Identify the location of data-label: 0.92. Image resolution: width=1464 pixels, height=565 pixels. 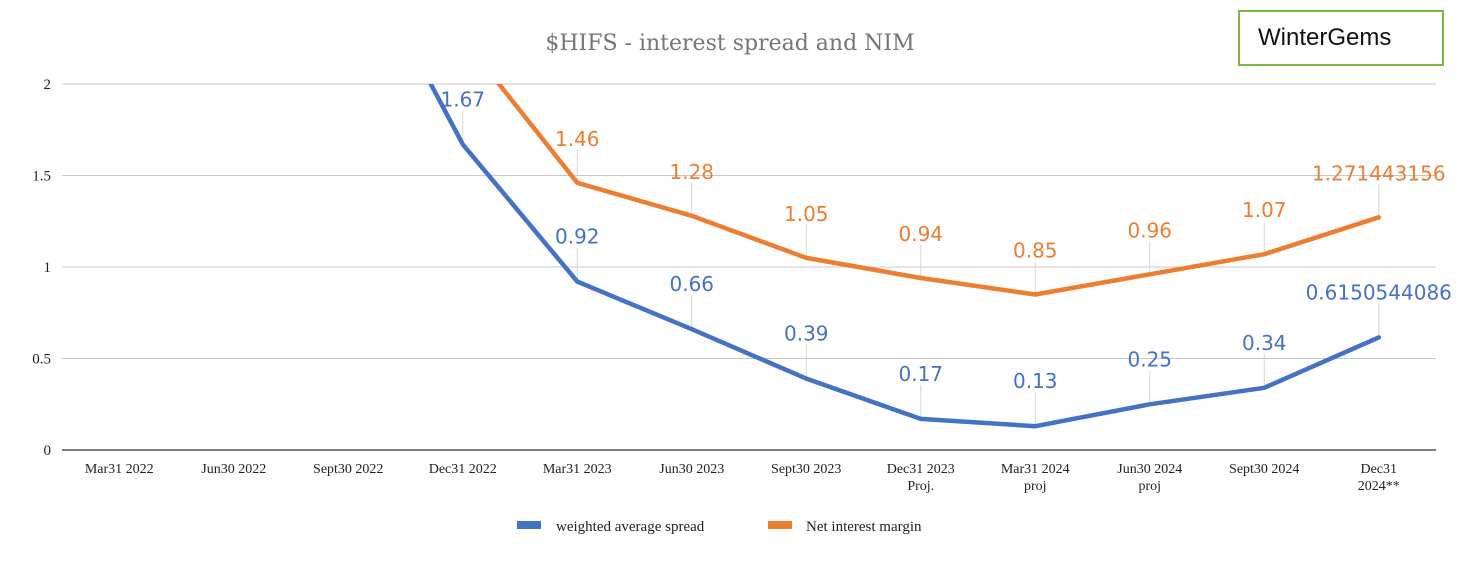
(577, 237).